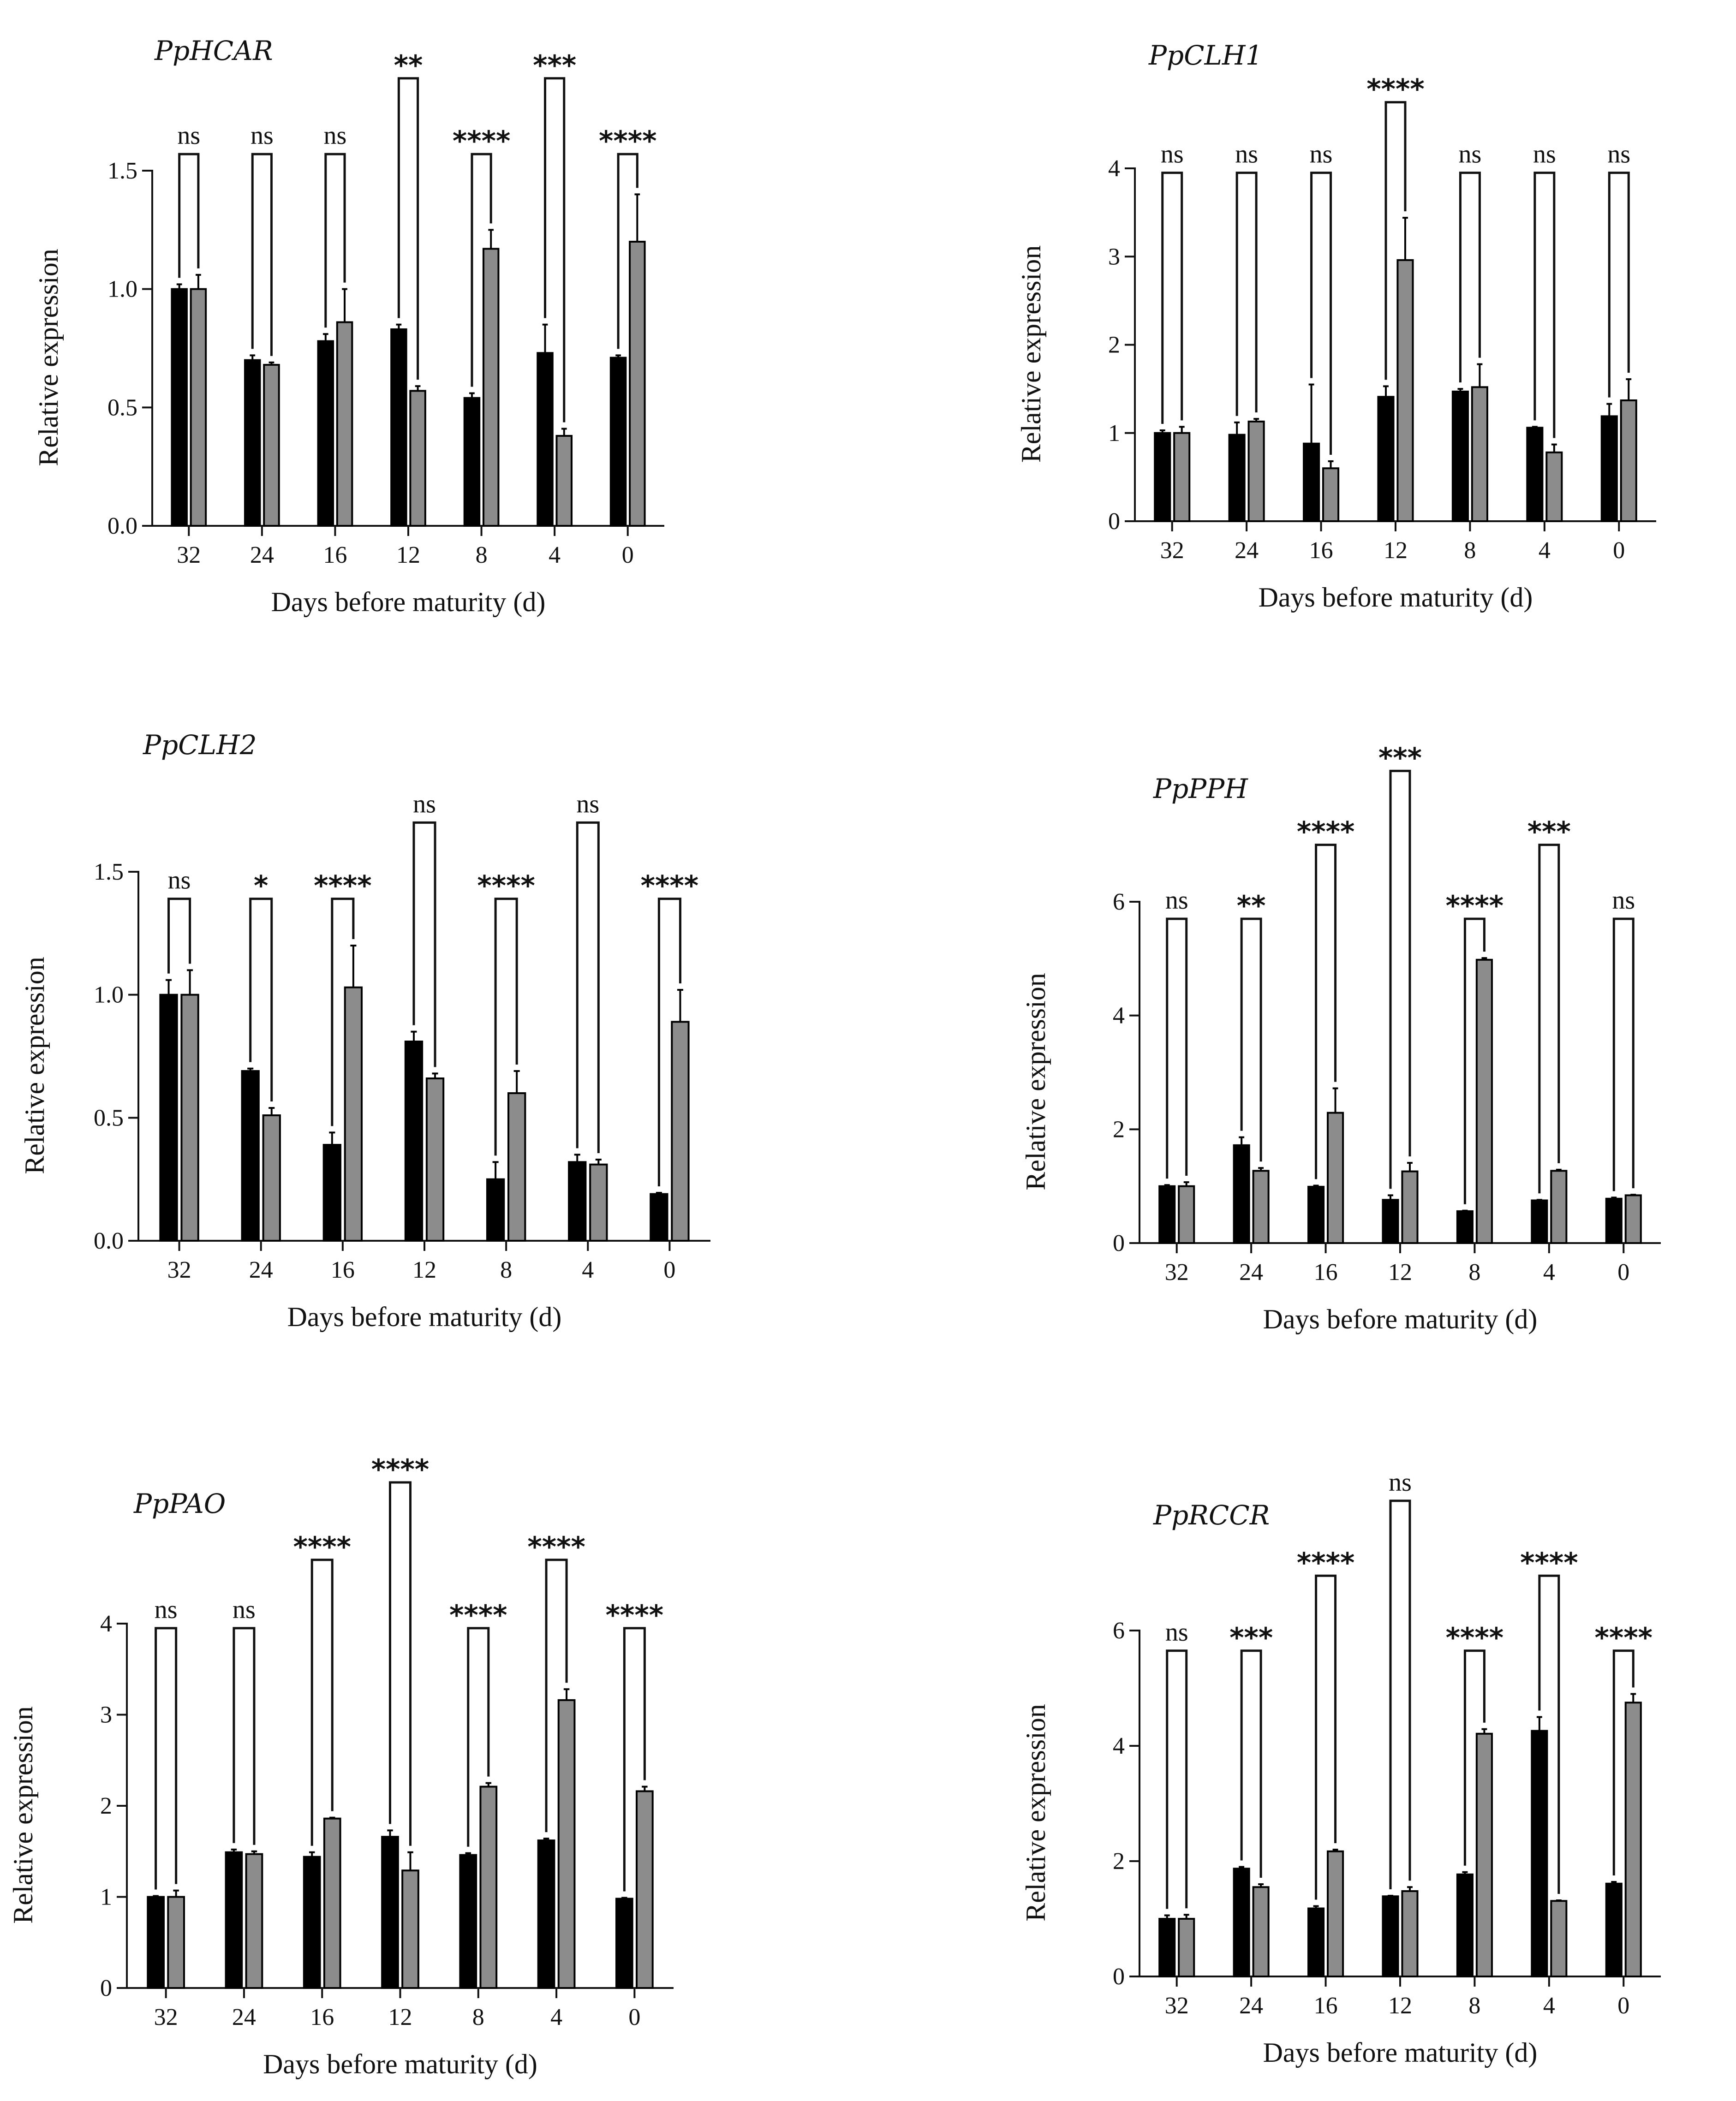 This screenshot has width=1736, height=2101. I want to click on panel3-x-tick-label: 8, so click(506, 1270).